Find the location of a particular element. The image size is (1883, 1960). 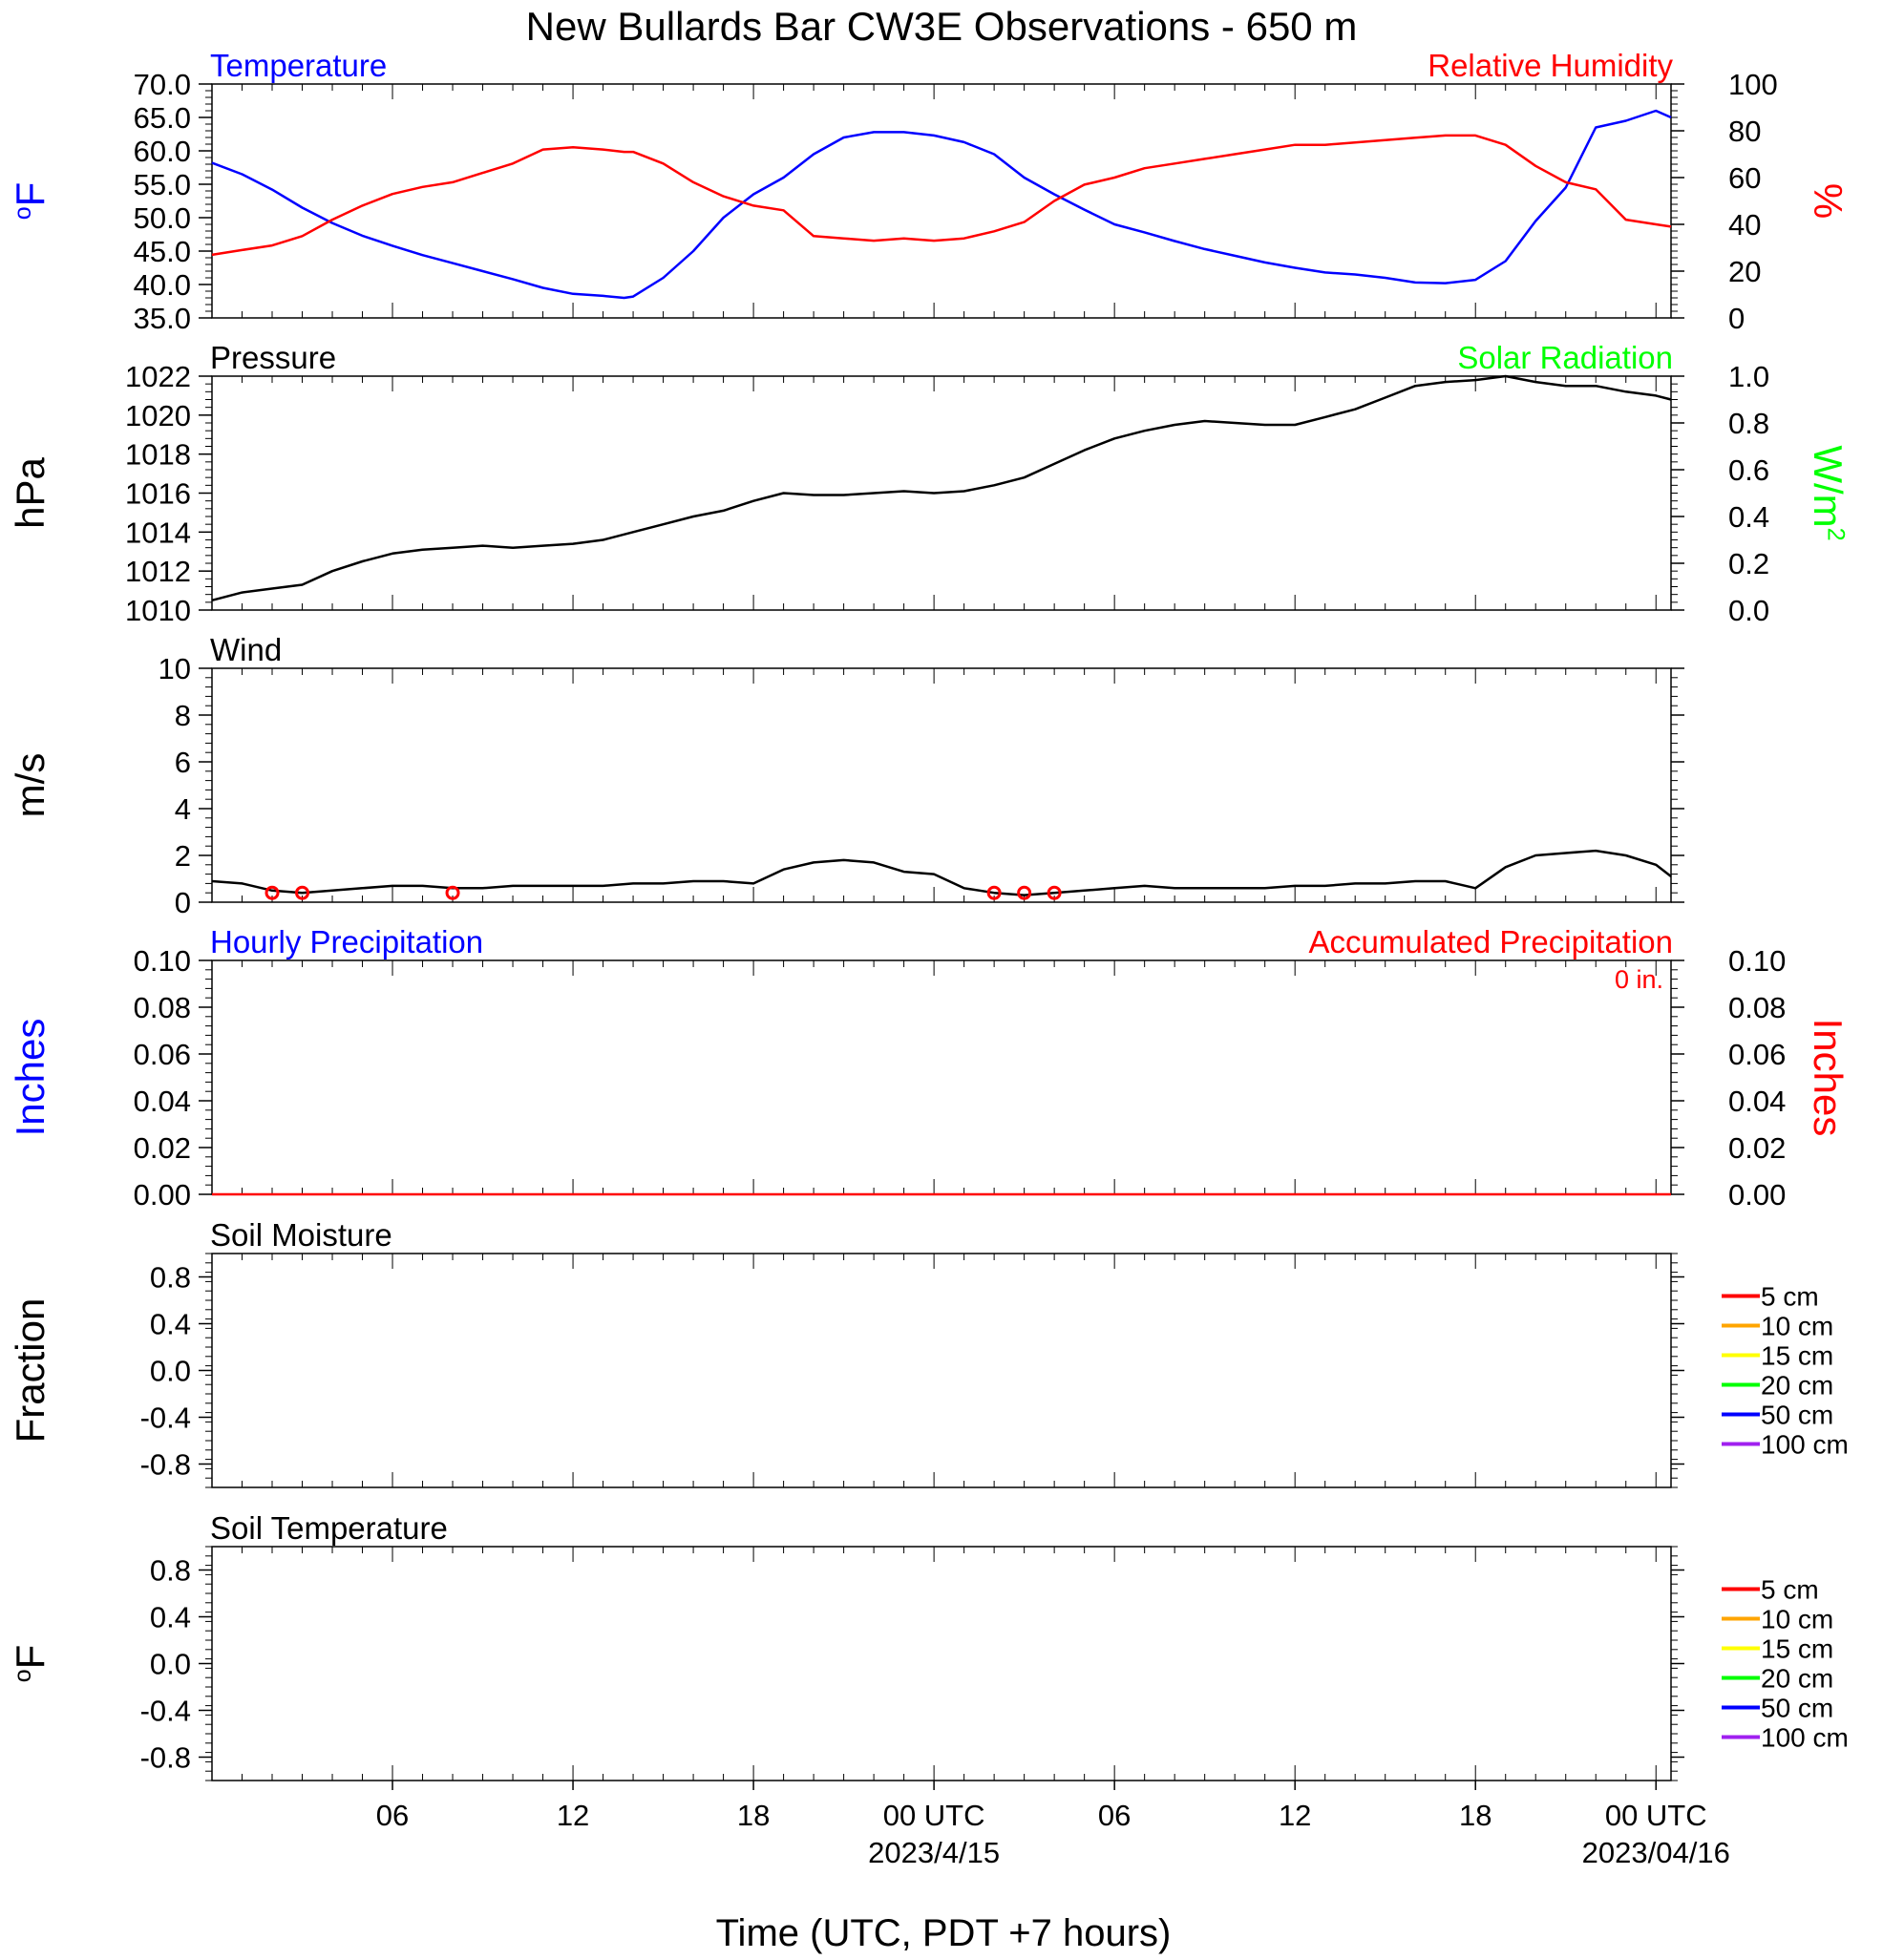

y-tick-label-left: 45.0 is located at coordinates (162, 251).